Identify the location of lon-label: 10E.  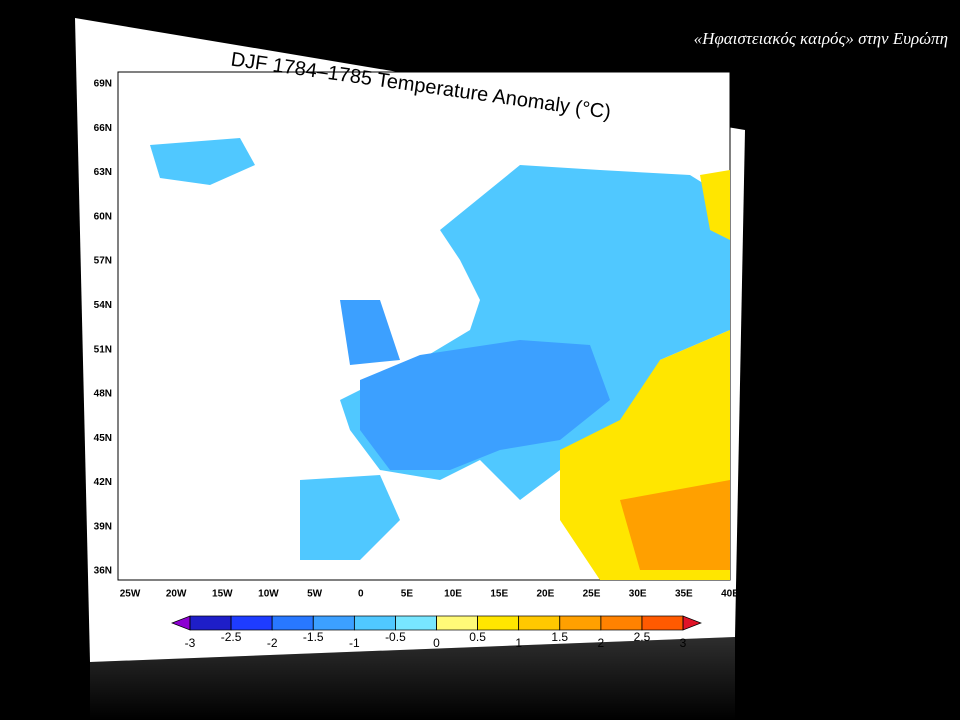
(453, 594).